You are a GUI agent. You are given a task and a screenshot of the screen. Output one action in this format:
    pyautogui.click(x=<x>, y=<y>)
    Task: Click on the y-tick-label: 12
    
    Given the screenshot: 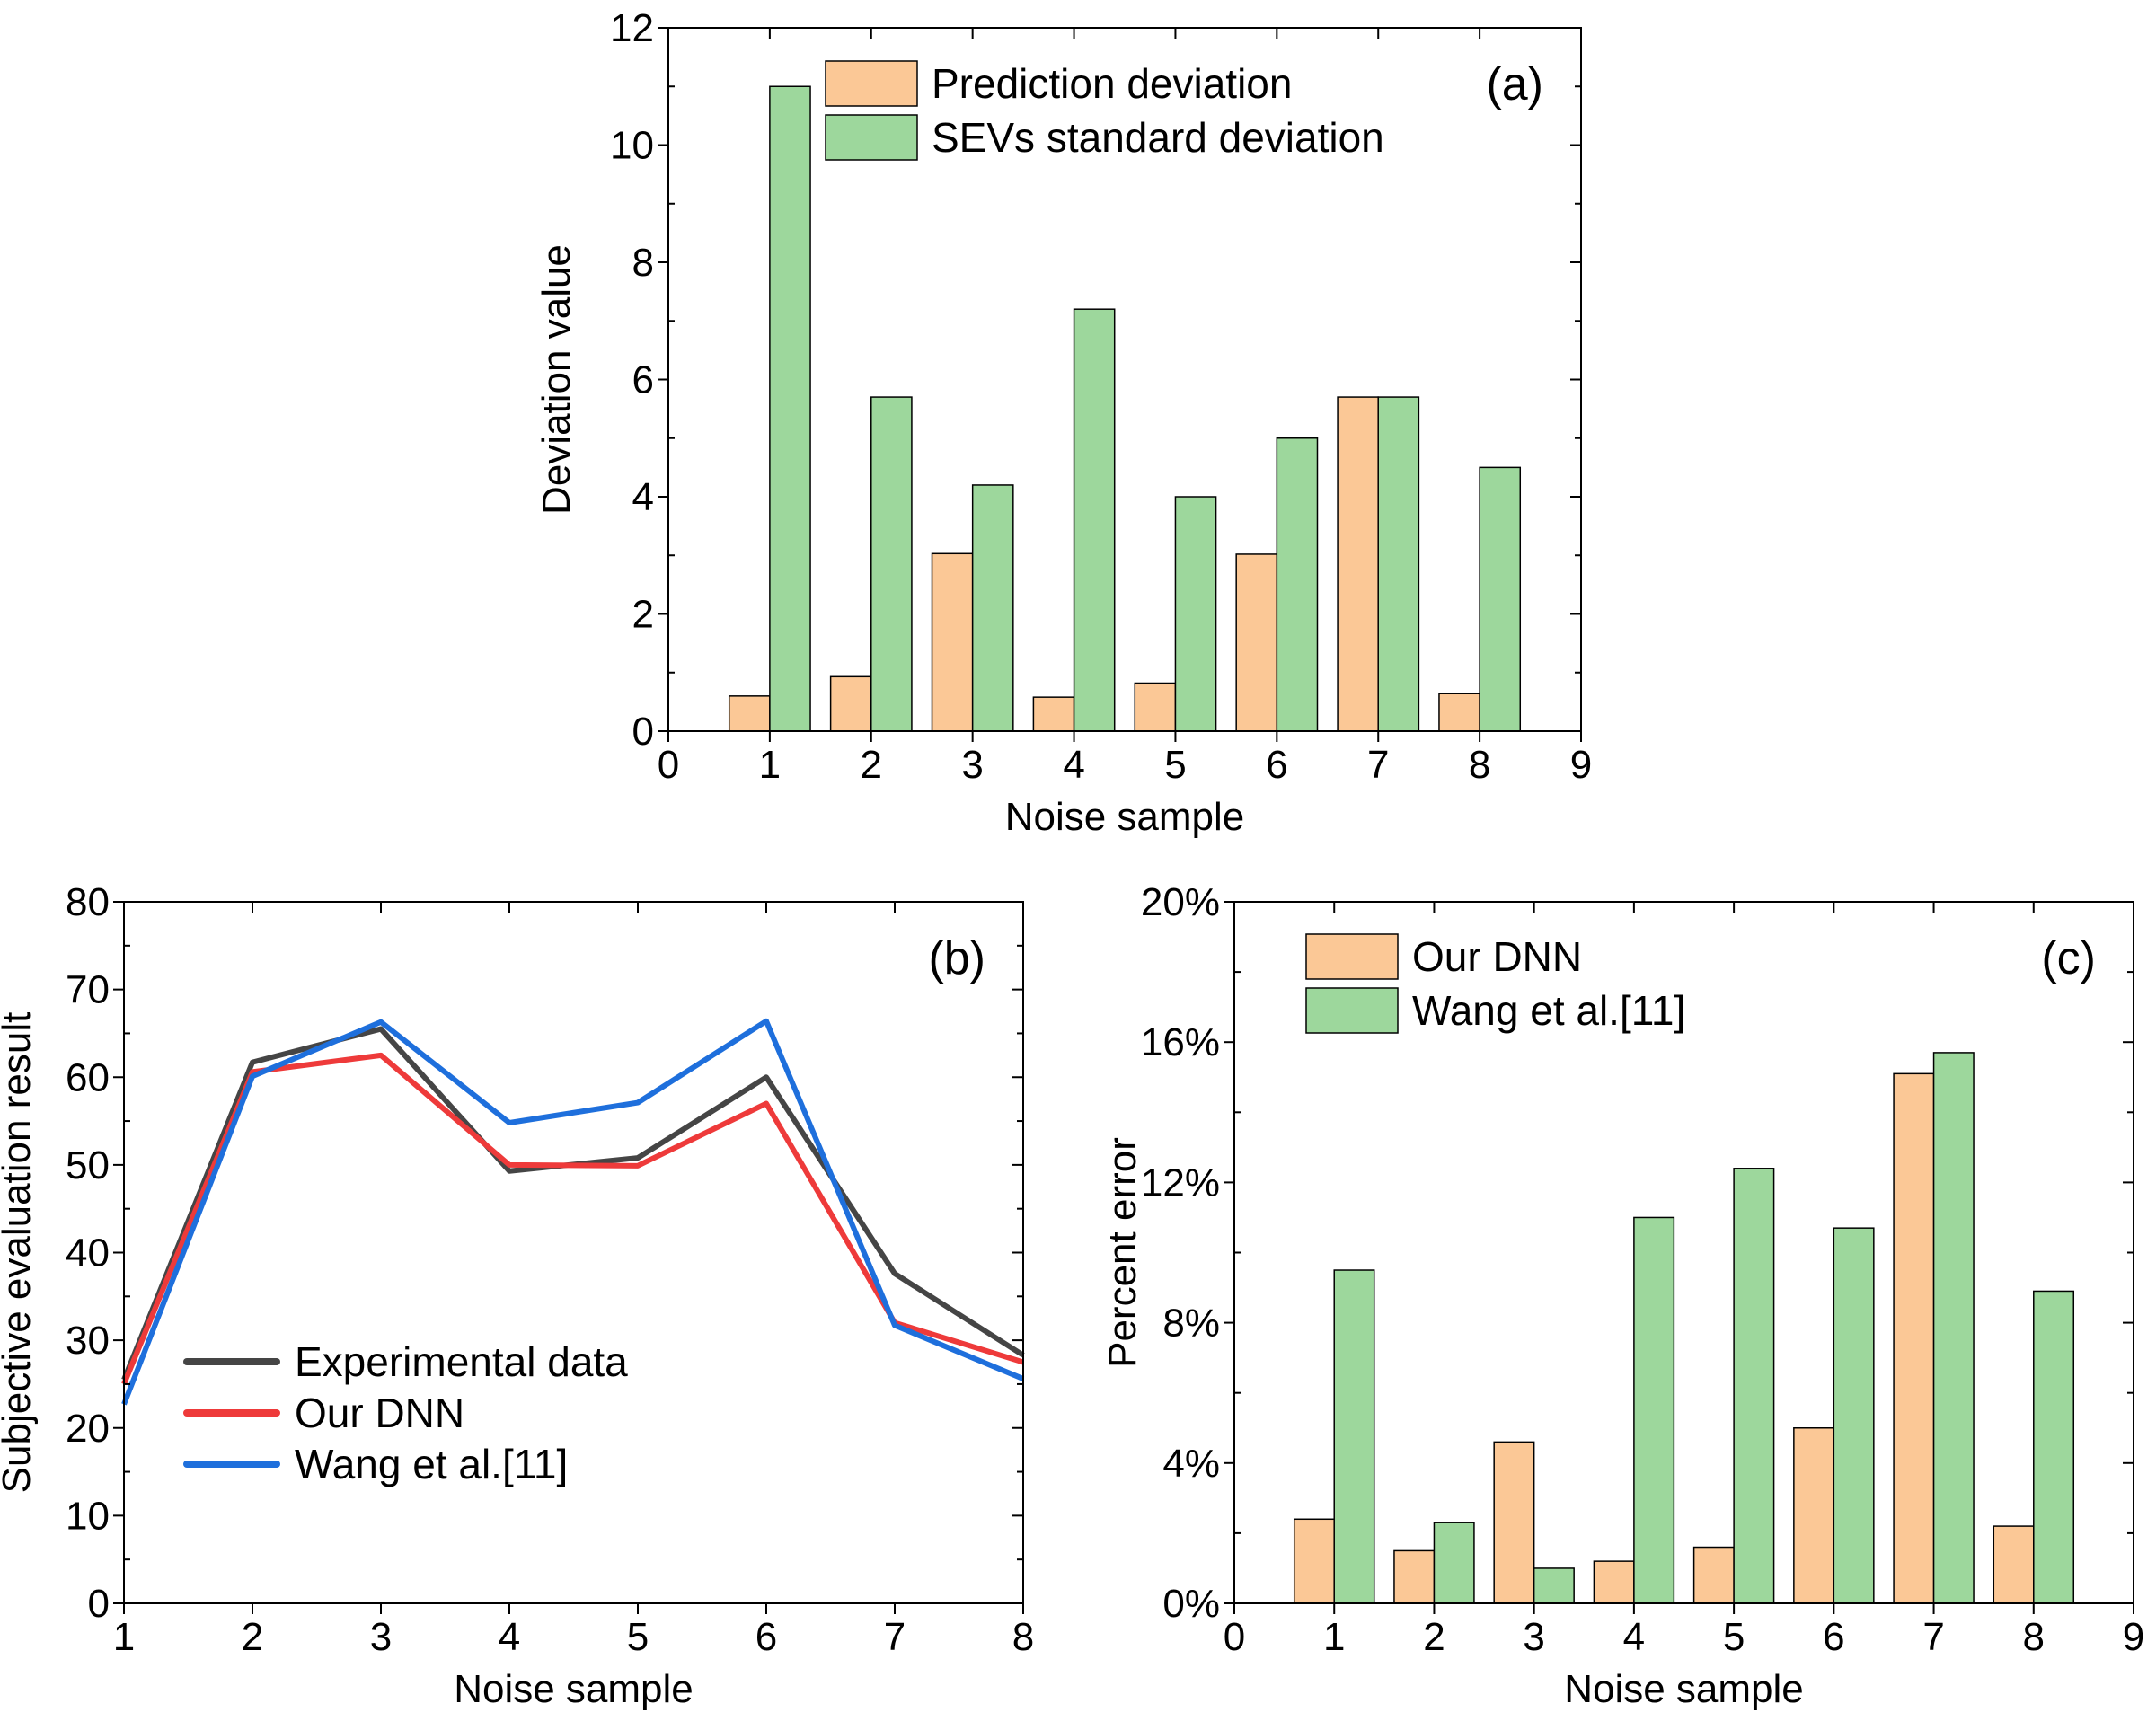 What is the action you would take?
    pyautogui.click(x=632, y=28)
    